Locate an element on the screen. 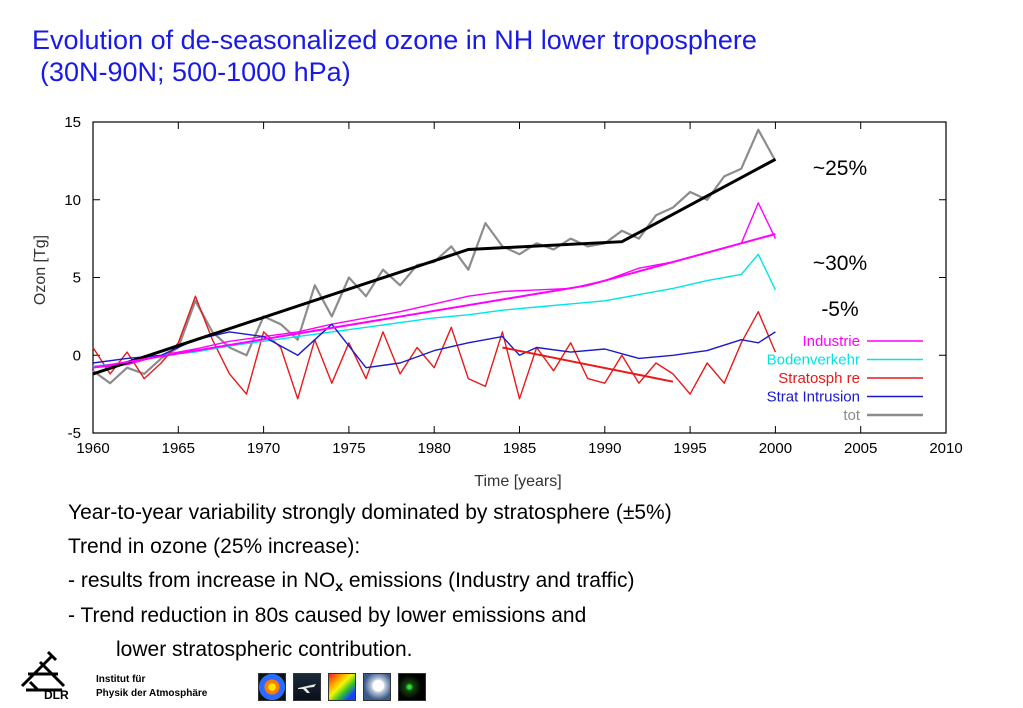  legend-label-0: Industrie is located at coordinates (831, 341).